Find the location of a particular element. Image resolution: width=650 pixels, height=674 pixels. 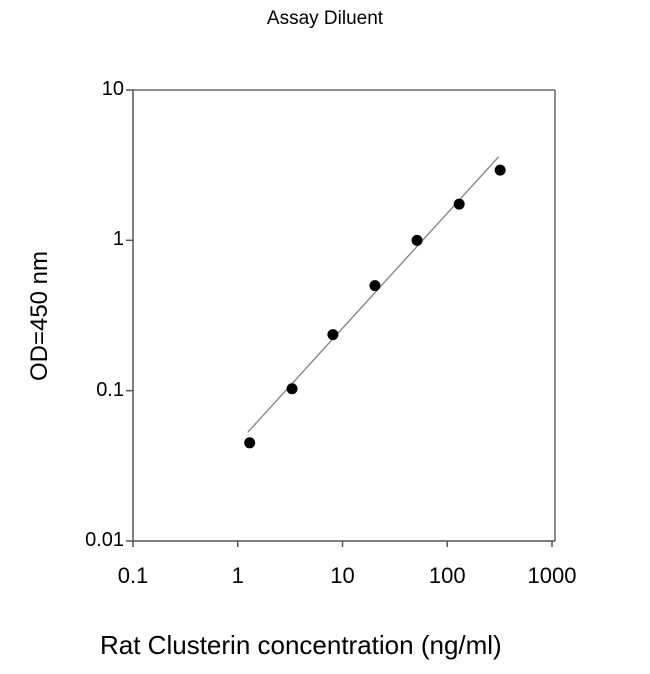

x-tick-label: 1000 is located at coordinates (552, 575).